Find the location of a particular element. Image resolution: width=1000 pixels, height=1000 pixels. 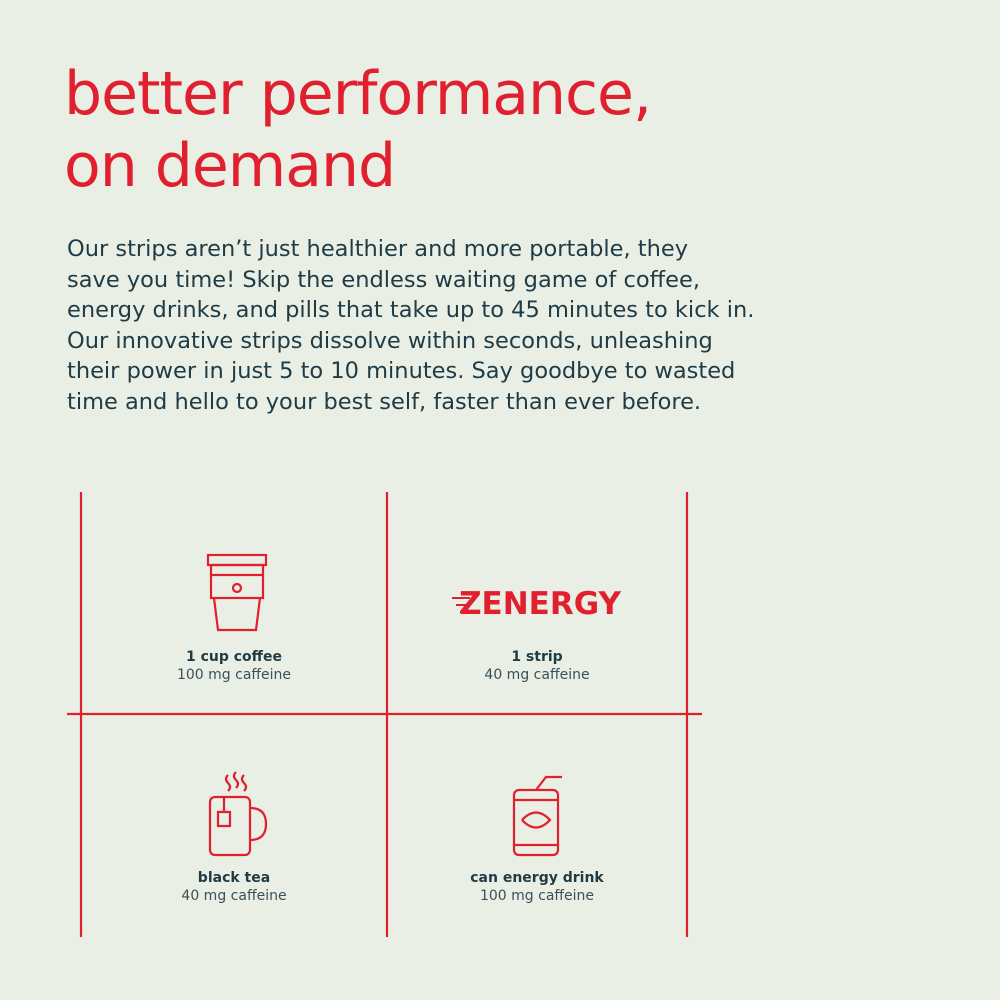

logo: ZENERGY is located at coordinates (540, 604).